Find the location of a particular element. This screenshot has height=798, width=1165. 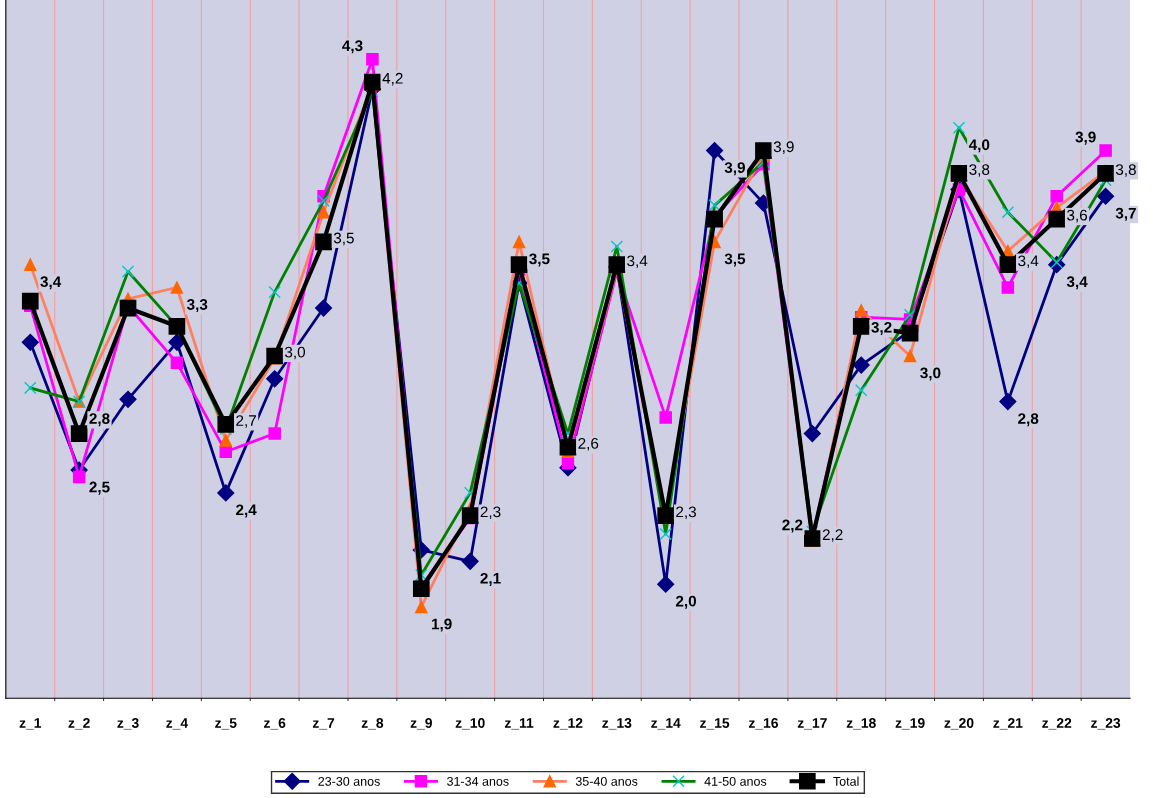

data-label: 3,6 is located at coordinates (1077, 216).